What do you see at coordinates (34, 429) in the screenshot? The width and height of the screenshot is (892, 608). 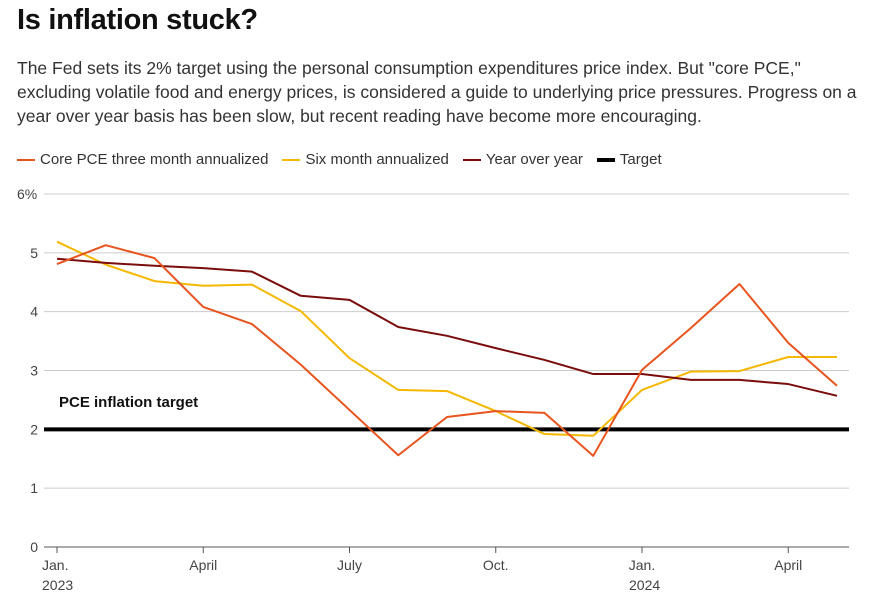 I see `y-tick-label: 2` at bounding box center [34, 429].